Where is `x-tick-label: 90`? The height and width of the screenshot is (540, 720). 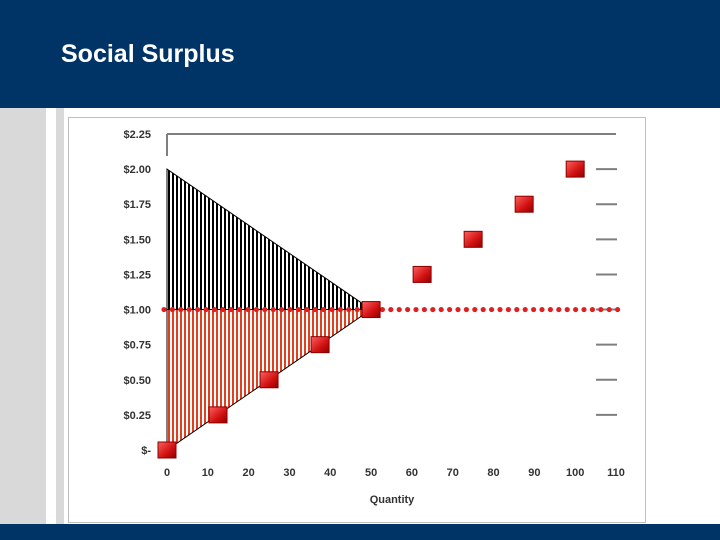
x-tick-label: 90 is located at coordinates (534, 473).